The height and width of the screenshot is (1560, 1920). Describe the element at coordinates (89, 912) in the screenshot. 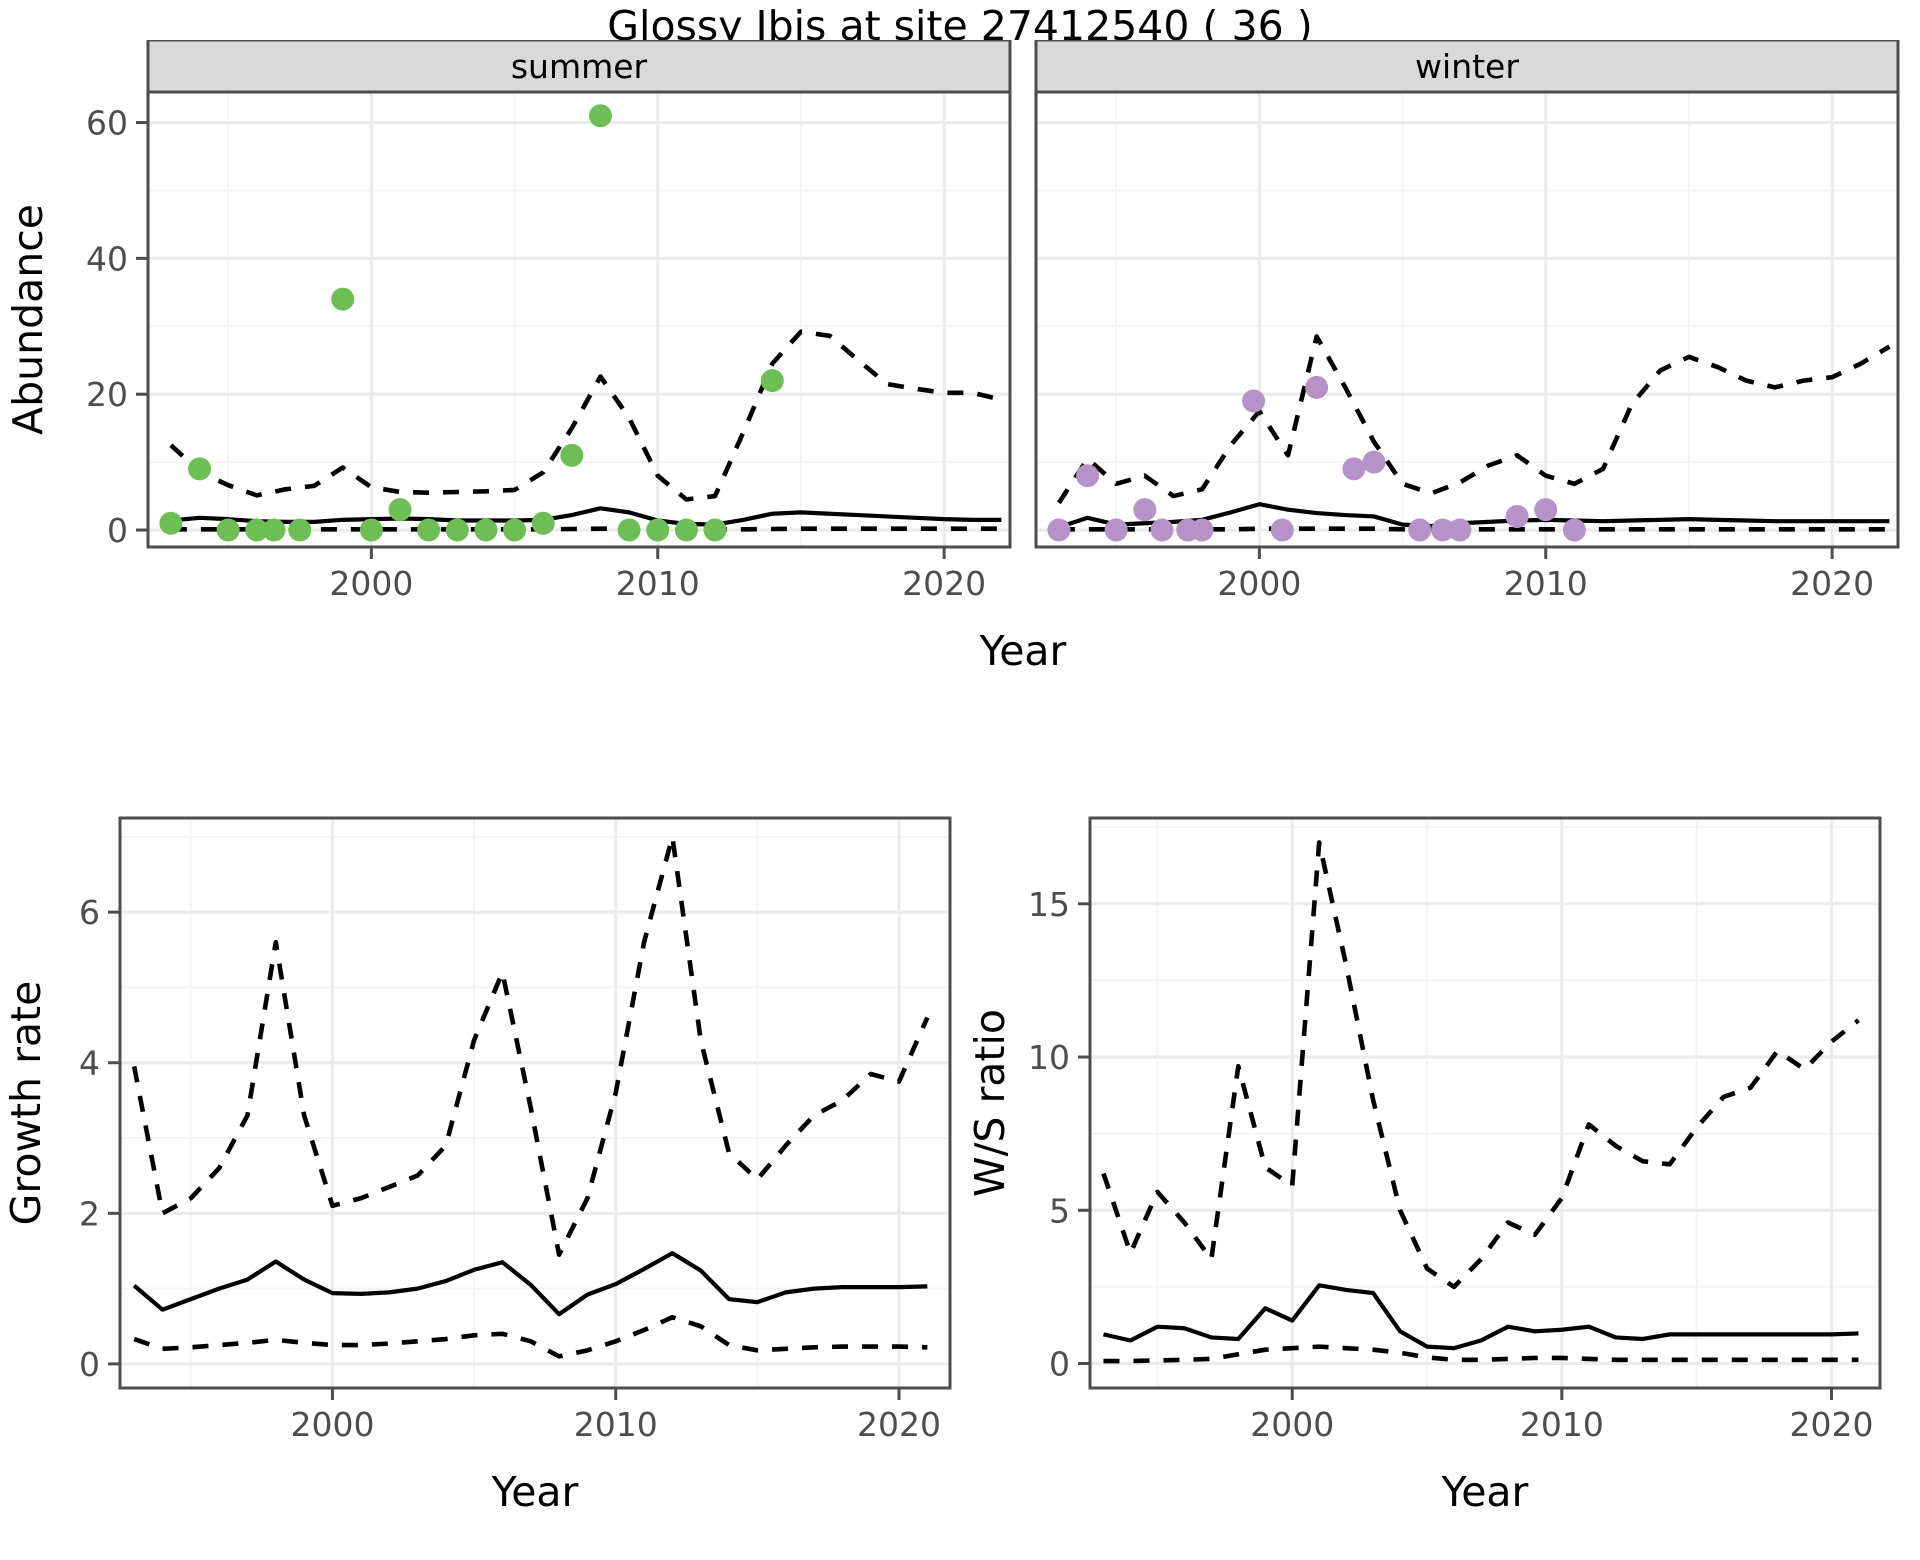

I see `y-tick-label: 6` at that location.